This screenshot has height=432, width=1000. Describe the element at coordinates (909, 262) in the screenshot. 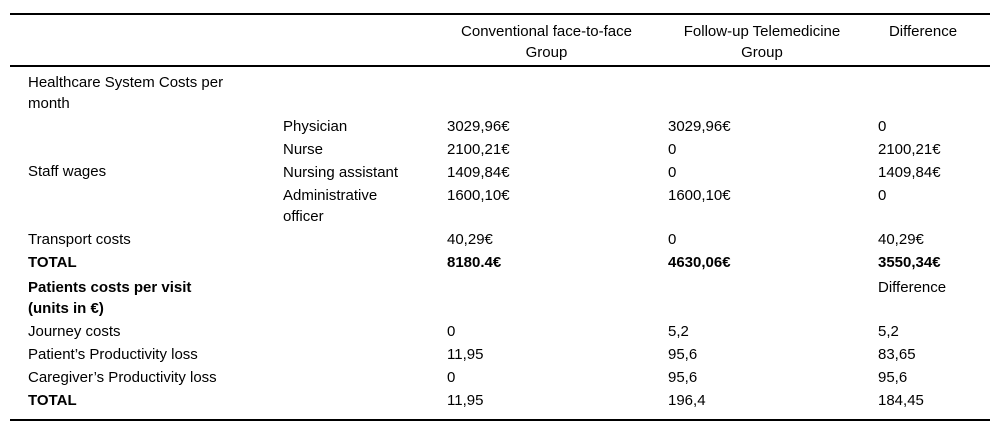

I see `healthcare-total-difference-value: 3550,34€` at that location.